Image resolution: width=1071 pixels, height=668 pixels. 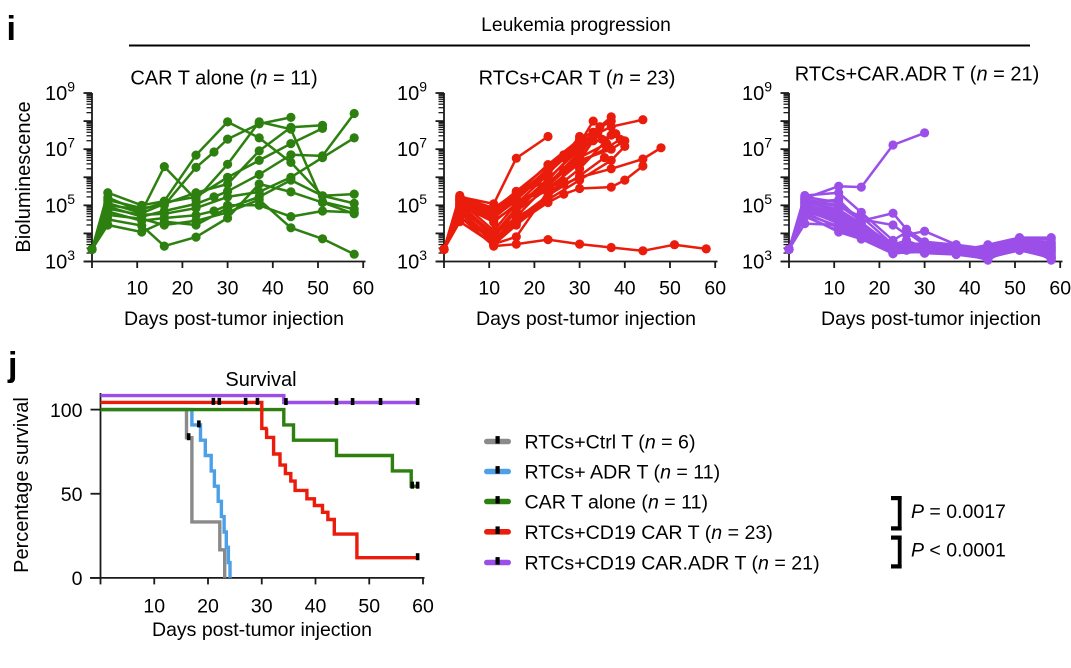 What do you see at coordinates (958, 551) in the screenshot?
I see `svg-text: P < 0.0001` at bounding box center [958, 551].